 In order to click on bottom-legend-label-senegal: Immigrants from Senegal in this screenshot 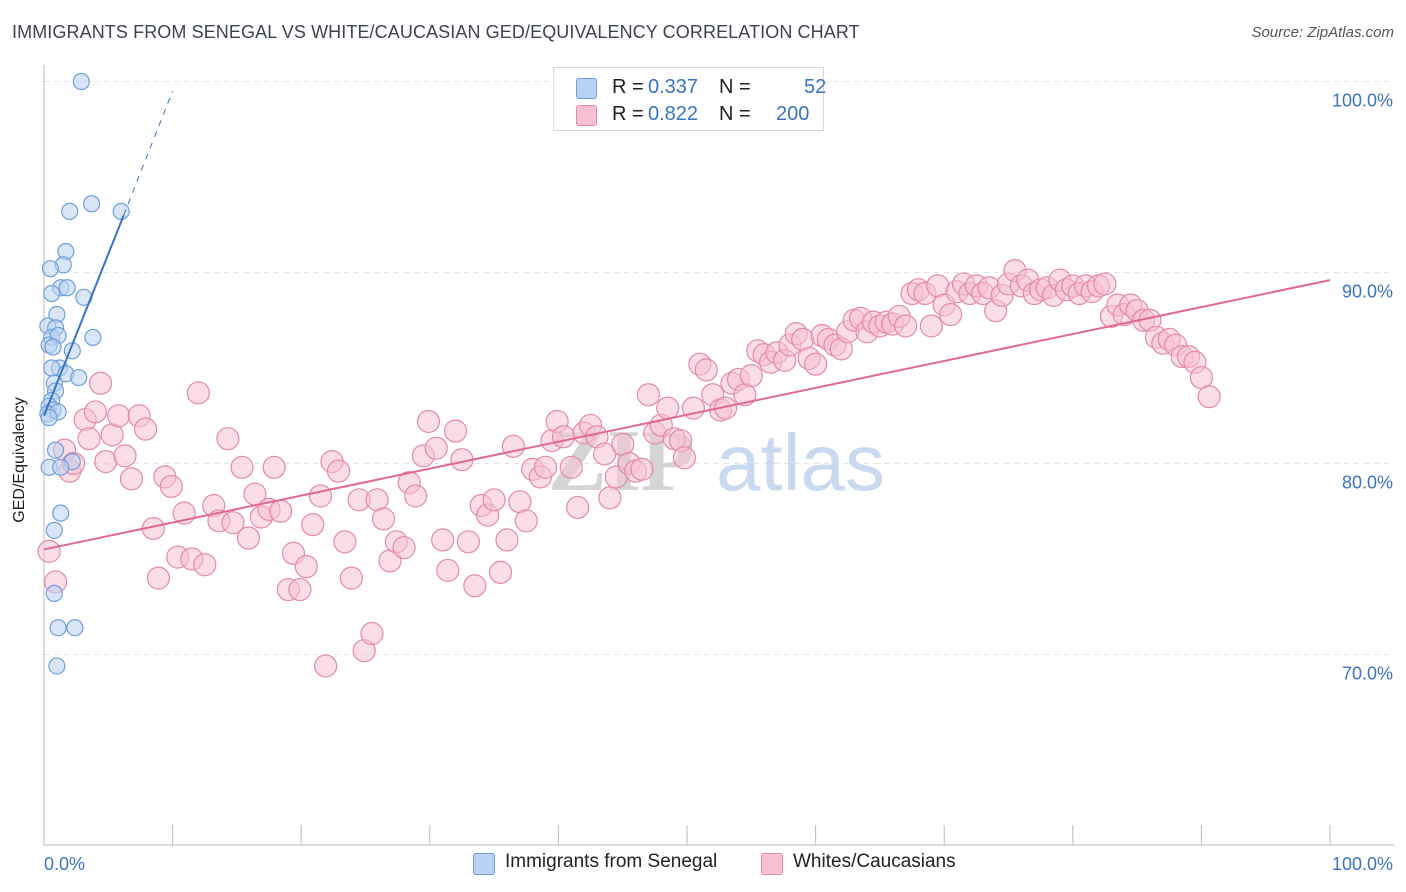, I will do `click(611, 861)`.